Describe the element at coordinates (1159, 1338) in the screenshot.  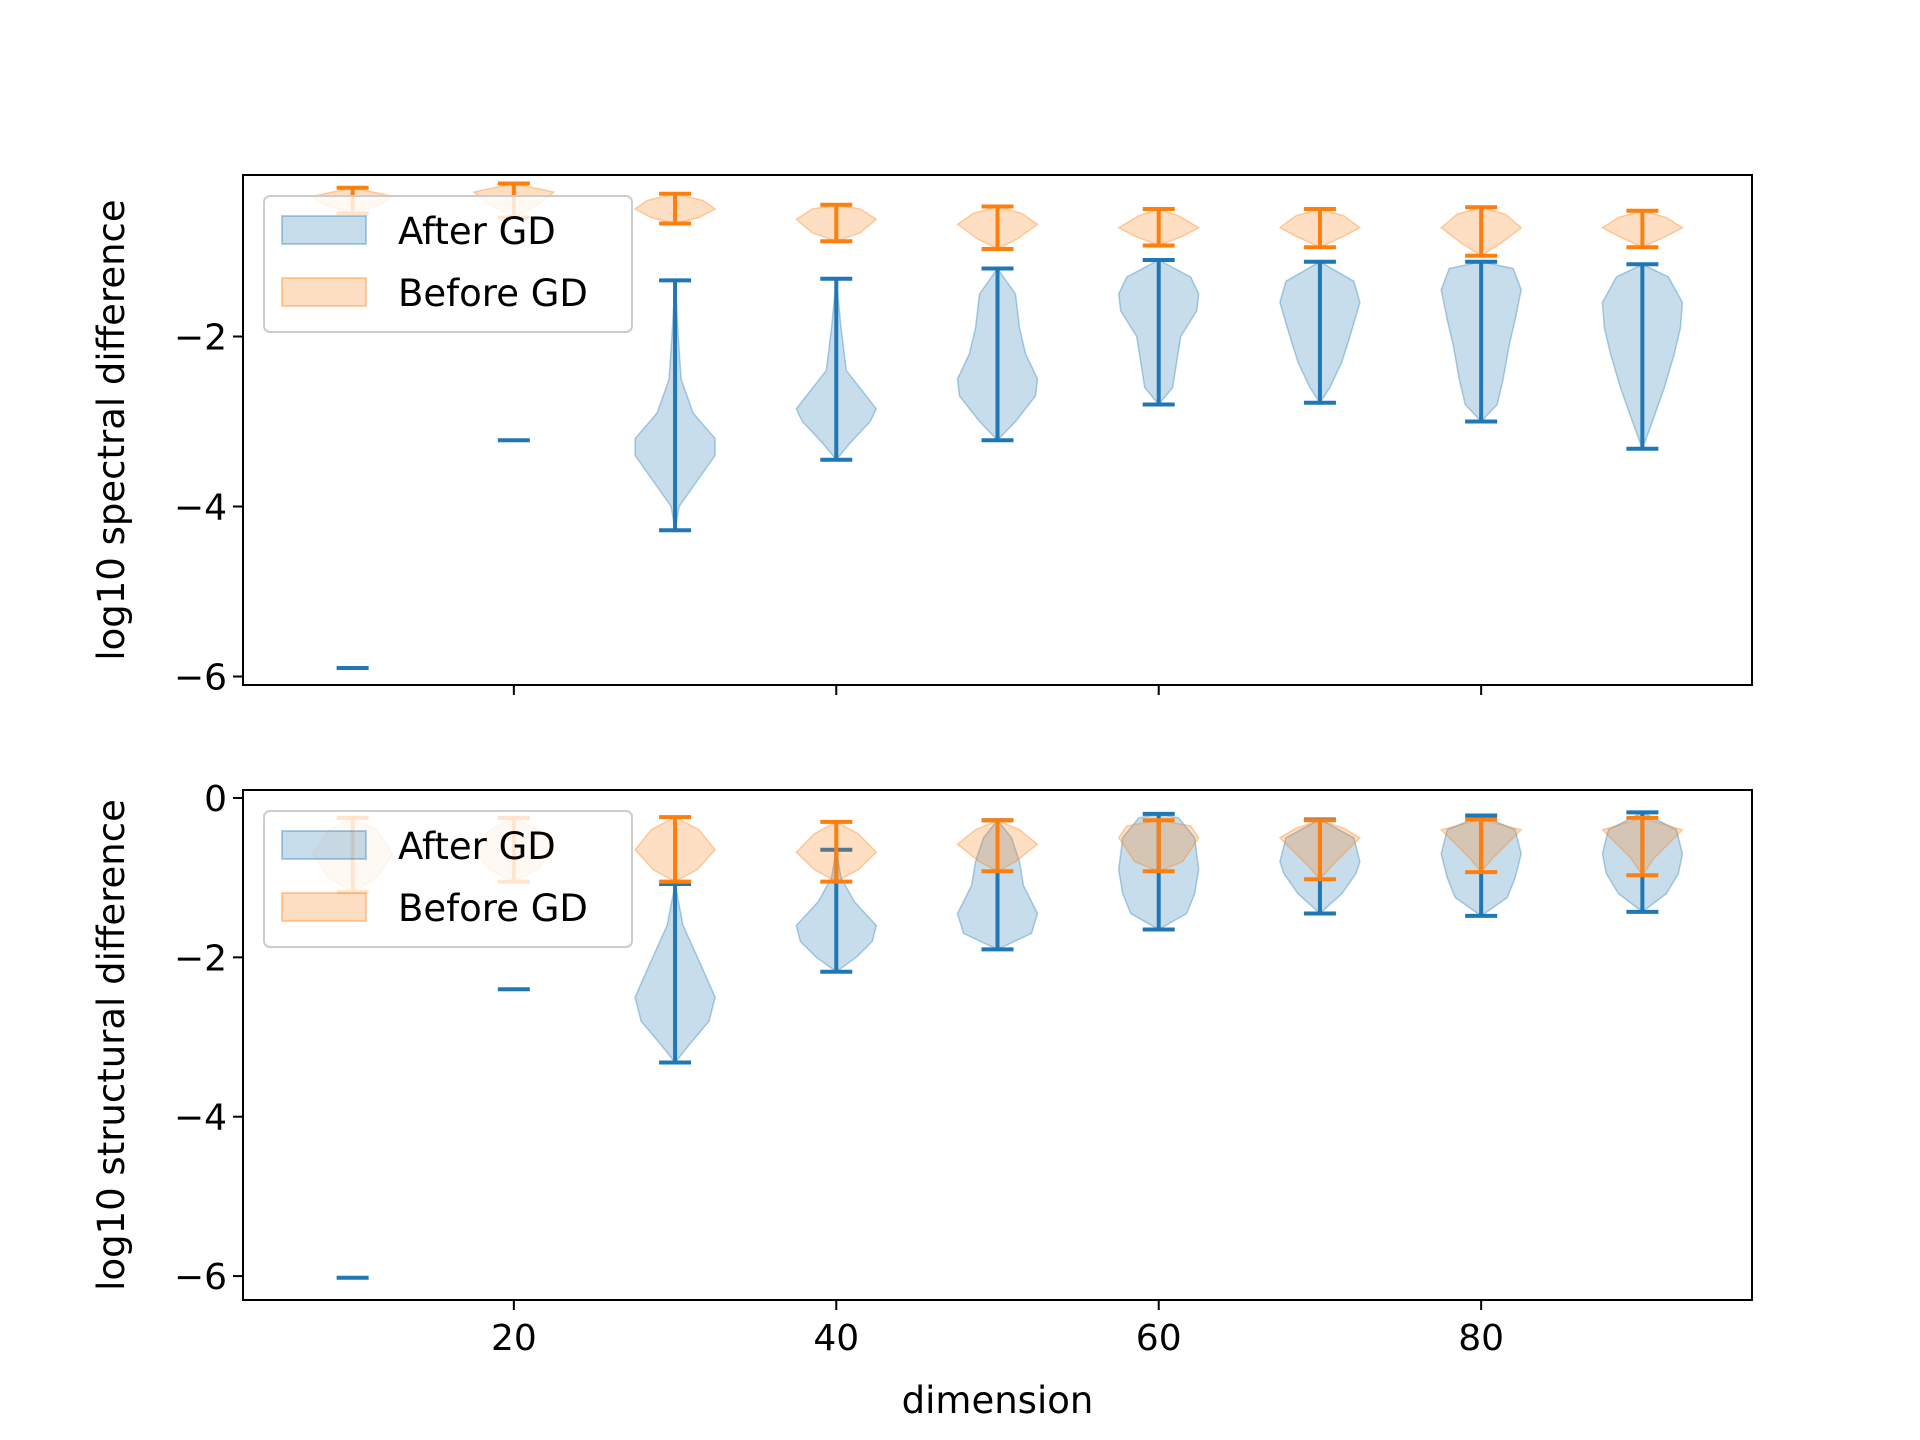
I see `x-tick-label: 60` at that location.